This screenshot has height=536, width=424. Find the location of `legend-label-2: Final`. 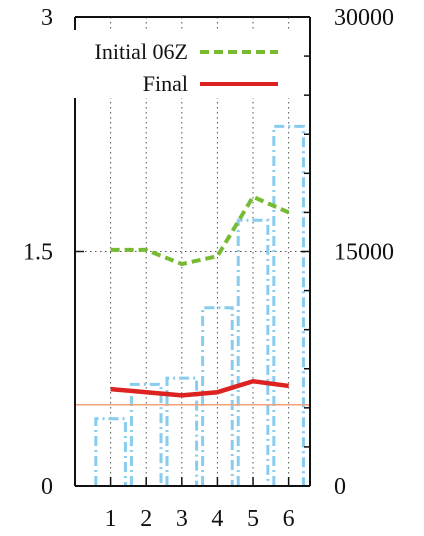

legend-label-2: Final is located at coordinates (165, 83).